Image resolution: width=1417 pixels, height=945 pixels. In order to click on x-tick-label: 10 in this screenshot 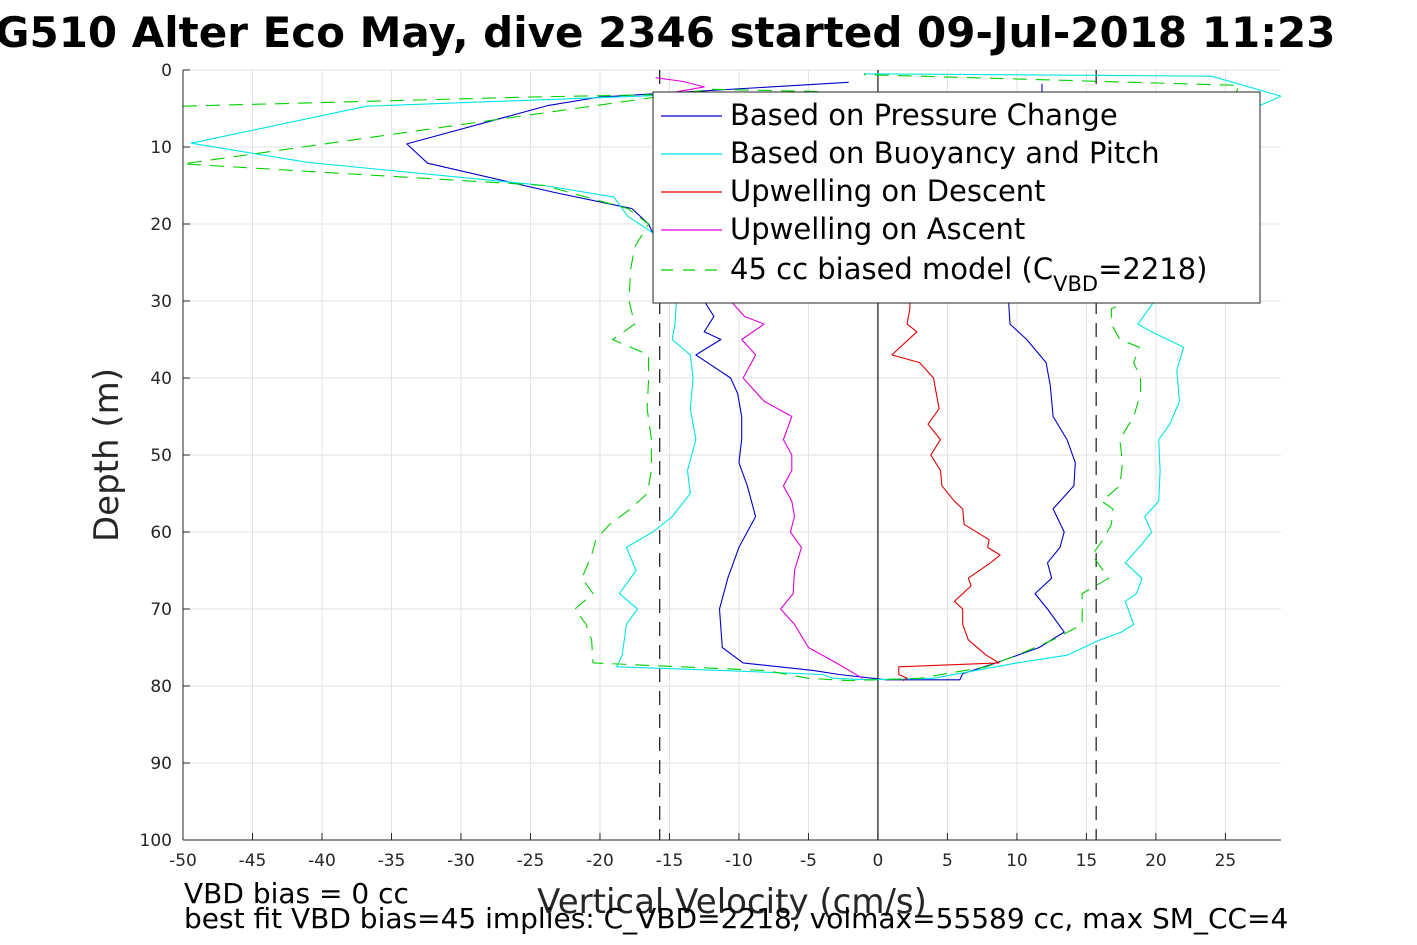, I will do `click(1017, 861)`.